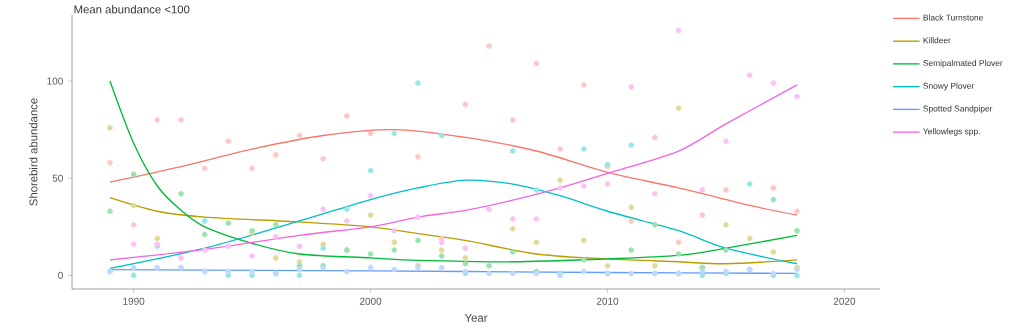 The width and height of the screenshot is (1024, 334). Describe the element at coordinates (134, 301) in the screenshot. I see `x-tick-label: 1990` at that location.